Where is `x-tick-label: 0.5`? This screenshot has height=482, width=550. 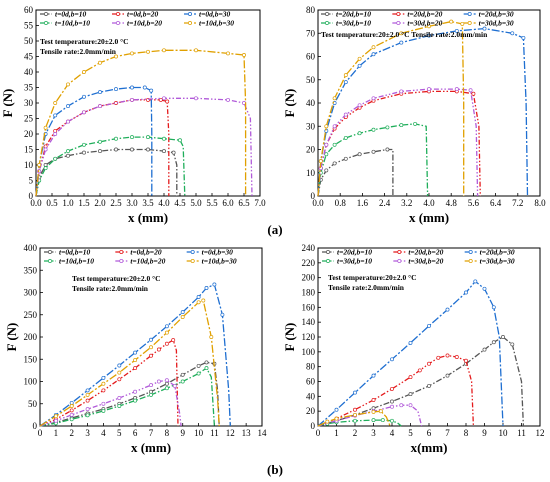
x-tick-label: 0.5 is located at coordinates (52, 203).